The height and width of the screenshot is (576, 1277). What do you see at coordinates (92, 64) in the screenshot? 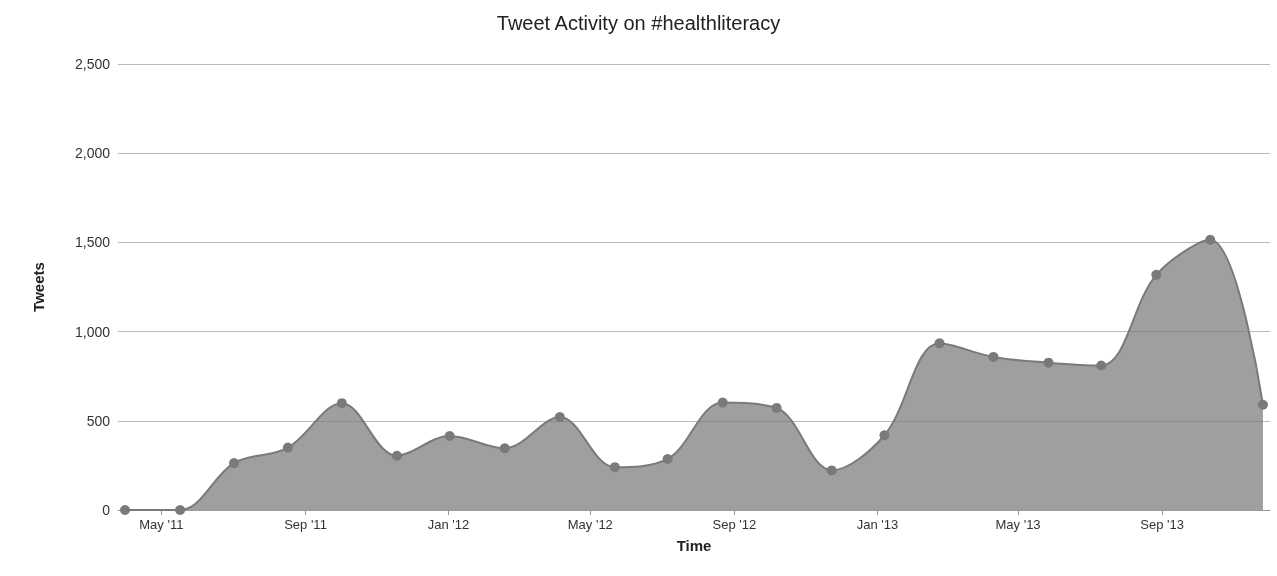
I see `y-tick-label: 2,500` at bounding box center [92, 64].